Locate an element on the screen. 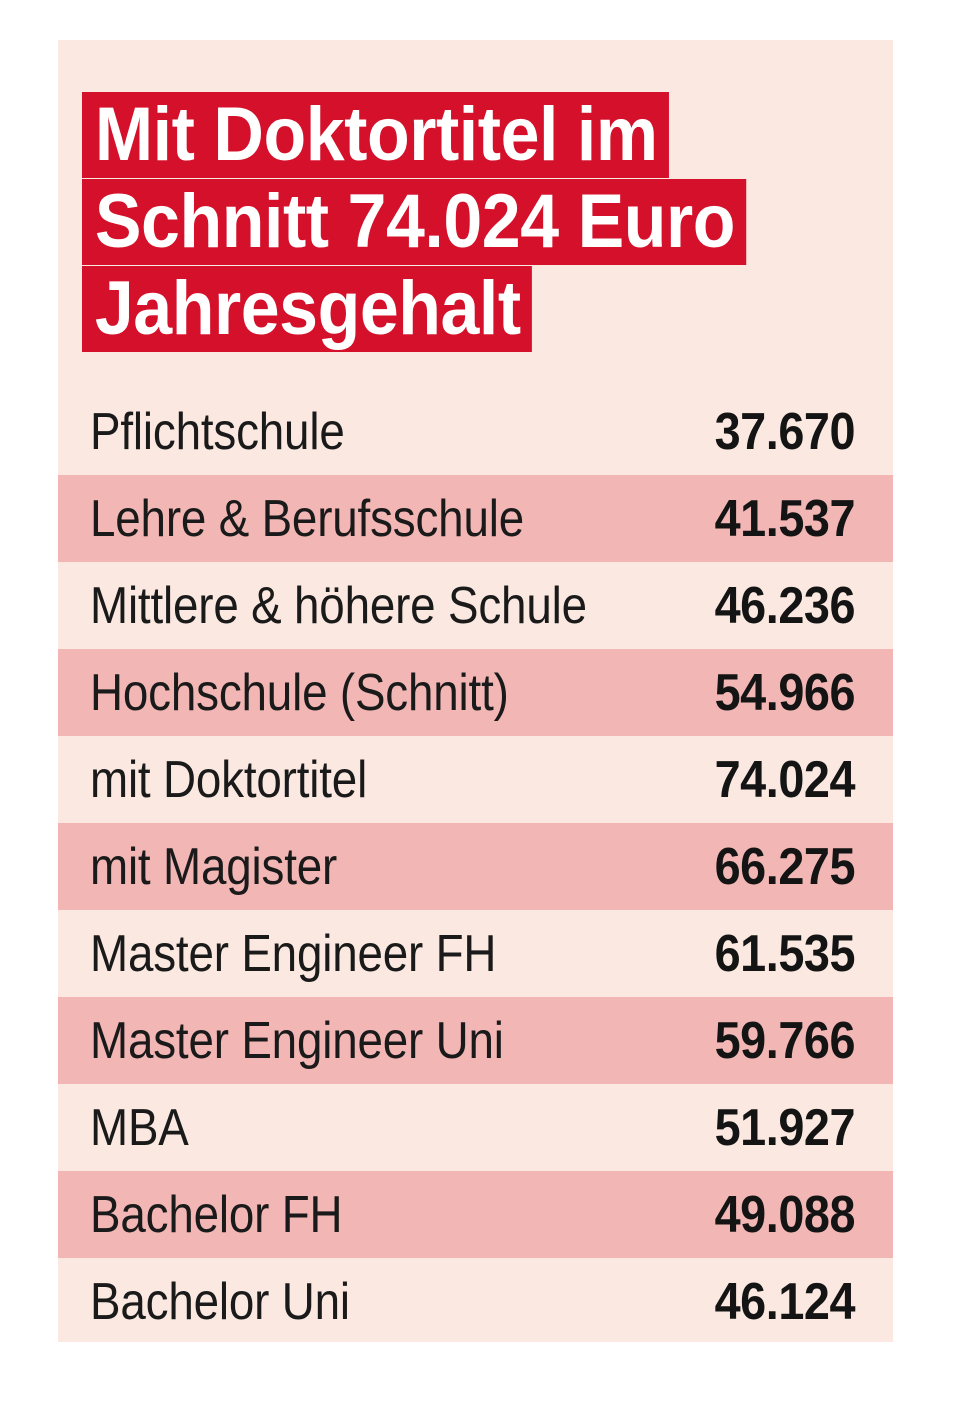  table-row: Bachelor Uni 46.124 is located at coordinates (475, 1300).